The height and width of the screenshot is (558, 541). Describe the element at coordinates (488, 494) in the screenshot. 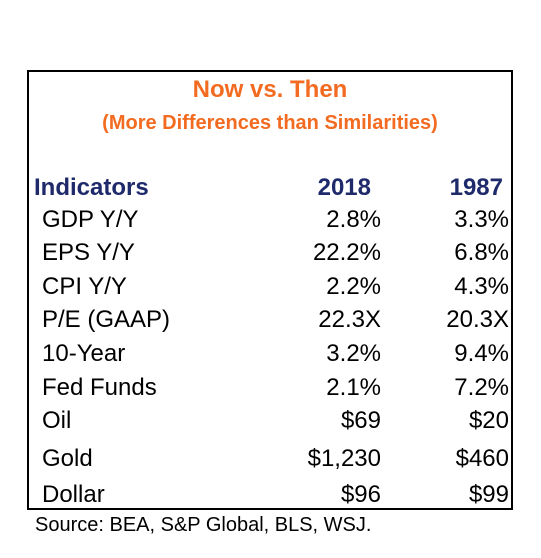

I see `row-value-1987: $99` at that location.